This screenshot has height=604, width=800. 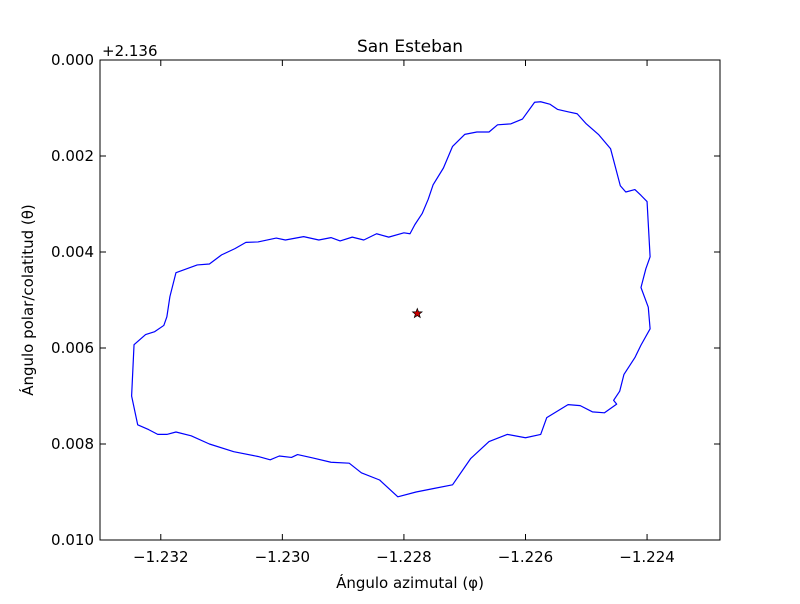 What do you see at coordinates (410, 582) in the screenshot?
I see `x-axis-label: Ángulo azimutal (φ)` at bounding box center [410, 582].